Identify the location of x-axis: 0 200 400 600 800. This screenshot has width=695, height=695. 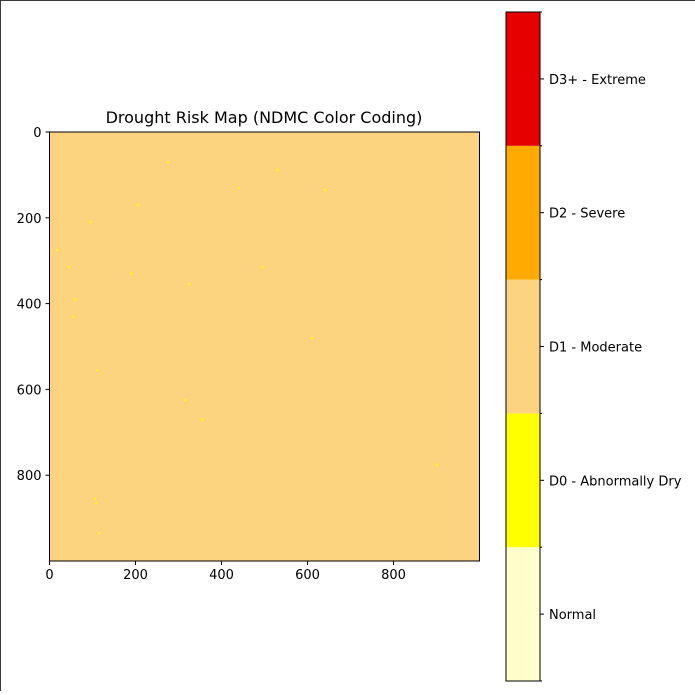
(225, 572).